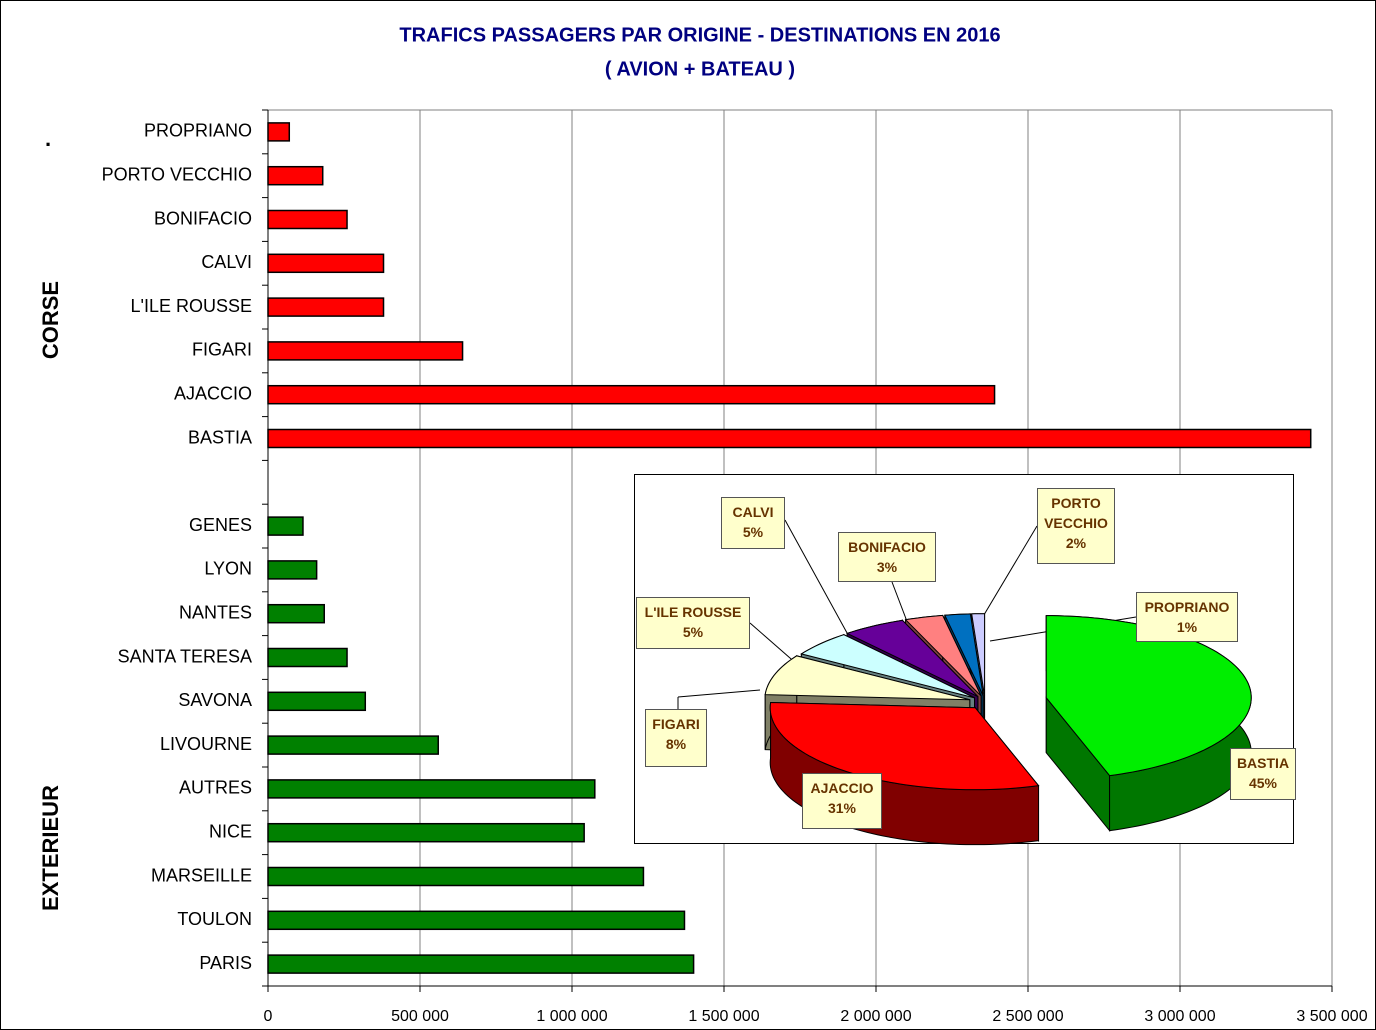  I want to click on group-mark: ., so click(48, 138).